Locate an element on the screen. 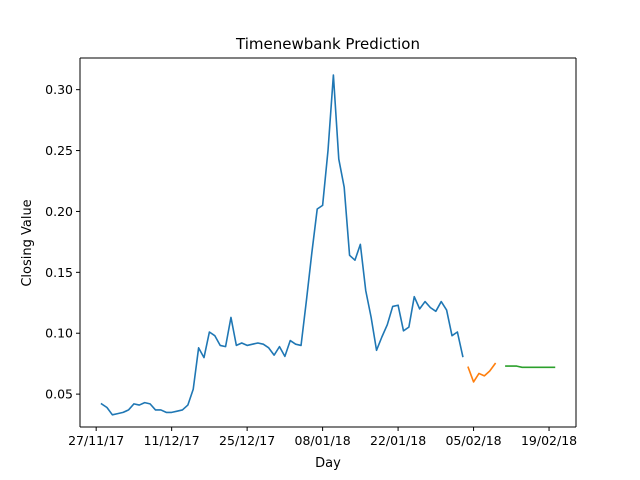 This screenshot has height=480, width=640. x-tick-label: 25/12/17 is located at coordinates (247, 440).